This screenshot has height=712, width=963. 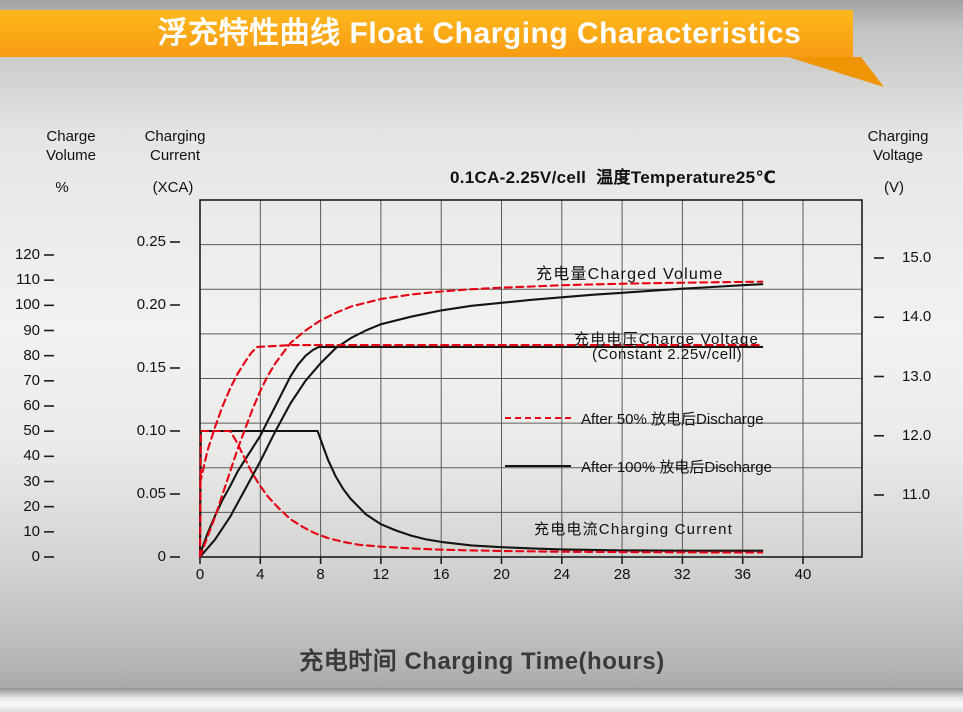 What do you see at coordinates (31, 456) in the screenshot?
I see `percent-tick-label: 40` at bounding box center [31, 456].